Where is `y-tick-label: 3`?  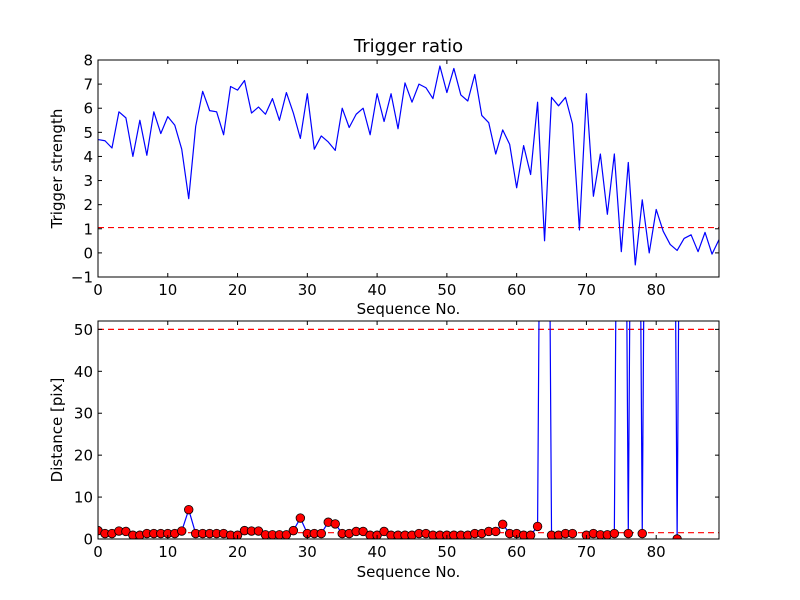 y-tick-label: 3 is located at coordinates (88, 181).